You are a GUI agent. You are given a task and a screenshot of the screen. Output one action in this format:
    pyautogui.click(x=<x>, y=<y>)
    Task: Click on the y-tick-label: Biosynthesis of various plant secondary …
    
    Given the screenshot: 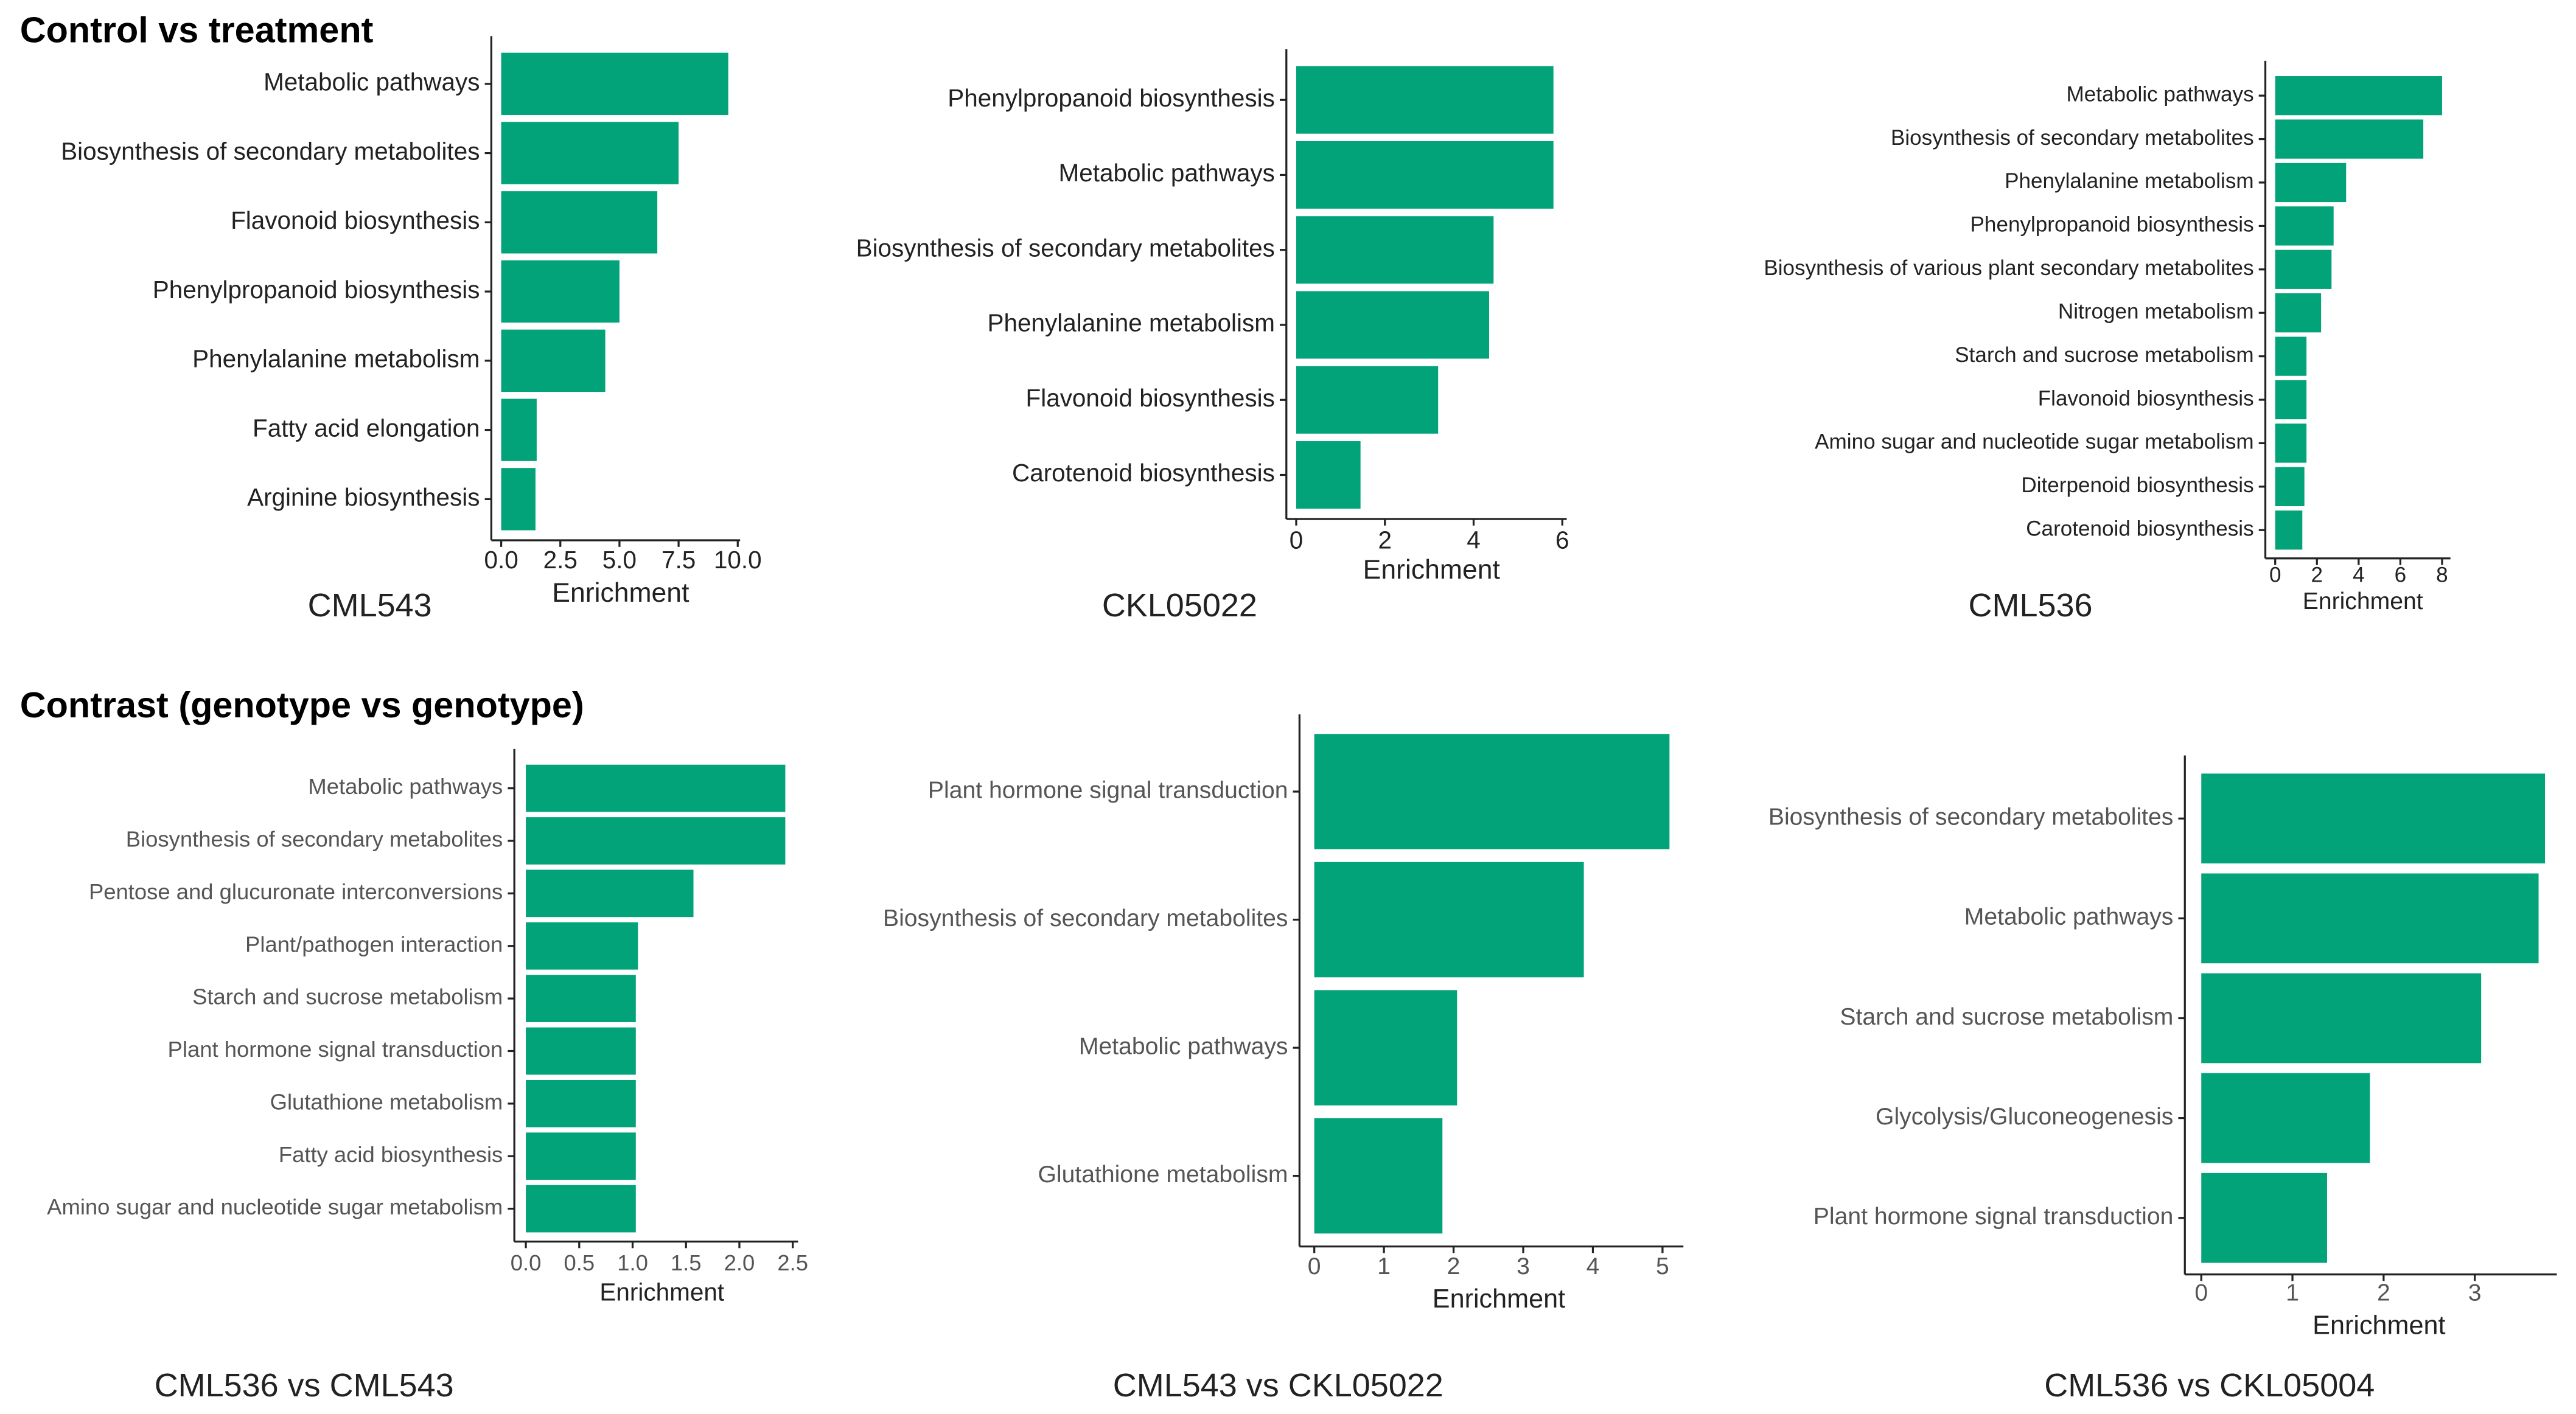 What is the action you would take?
    pyautogui.click(x=2008, y=268)
    